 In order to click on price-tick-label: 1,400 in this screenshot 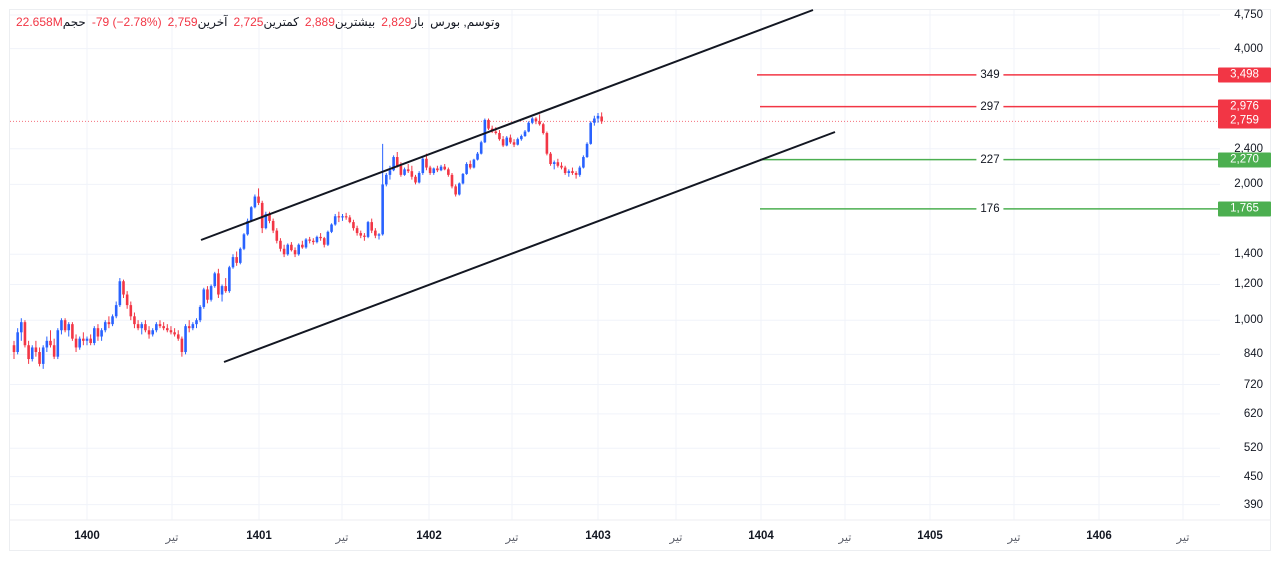, I will do `click(1248, 254)`.